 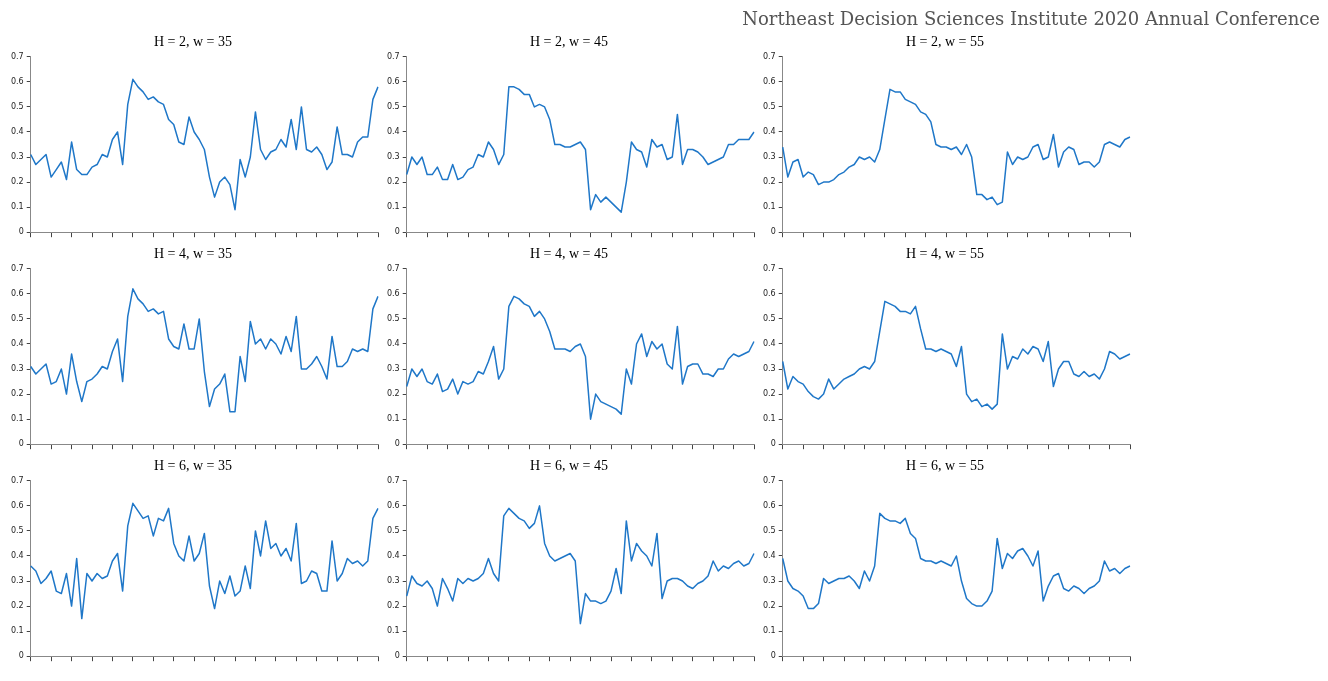 I want to click on chart-title: H = 6, w = 35, so click(x=193, y=466).